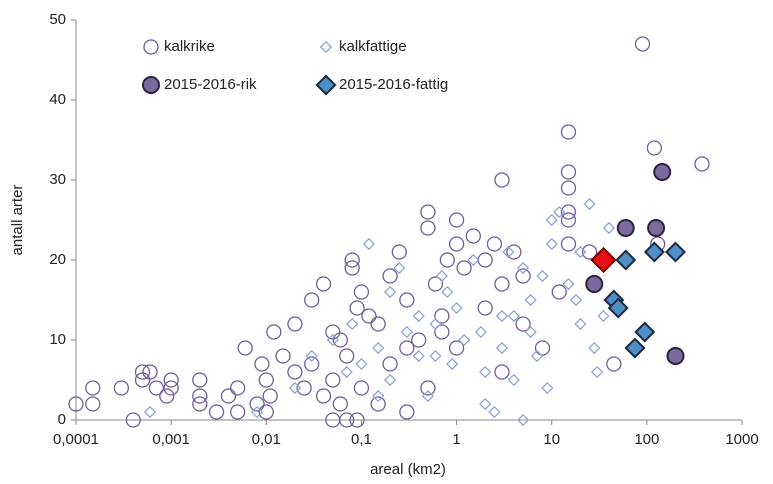 The image size is (773, 484). I want to click on x-tick-label: 100, so click(646, 439).